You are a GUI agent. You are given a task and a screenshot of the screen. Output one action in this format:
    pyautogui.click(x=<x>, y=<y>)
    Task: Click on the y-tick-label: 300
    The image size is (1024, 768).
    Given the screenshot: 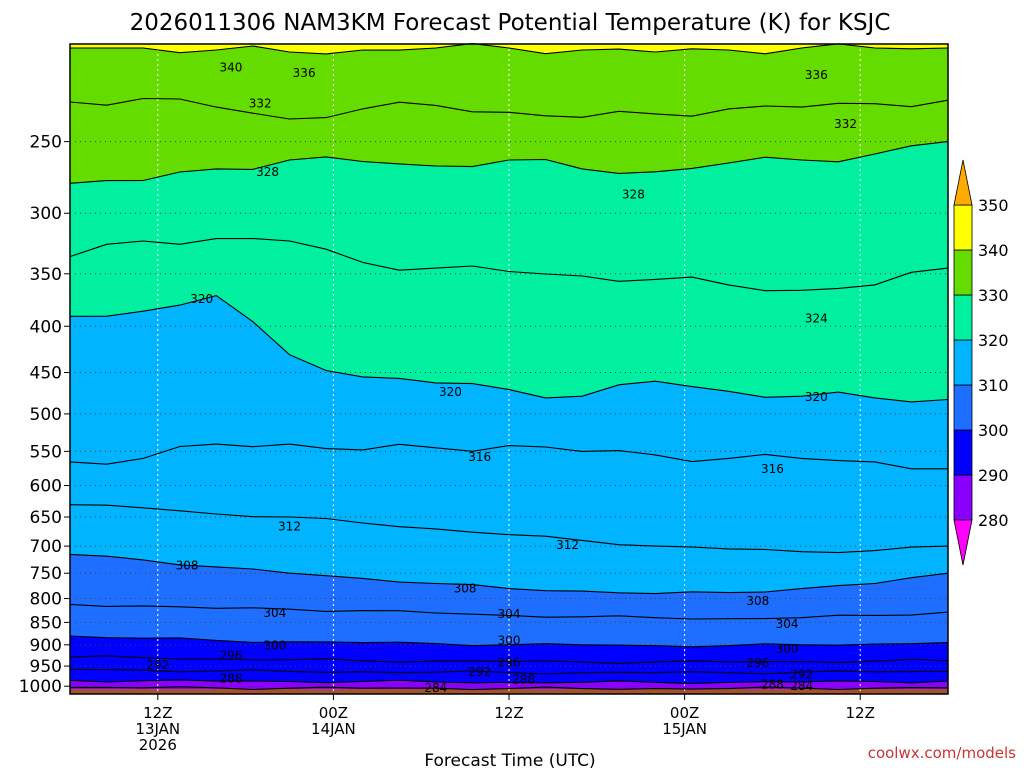 What is the action you would take?
    pyautogui.click(x=46, y=214)
    